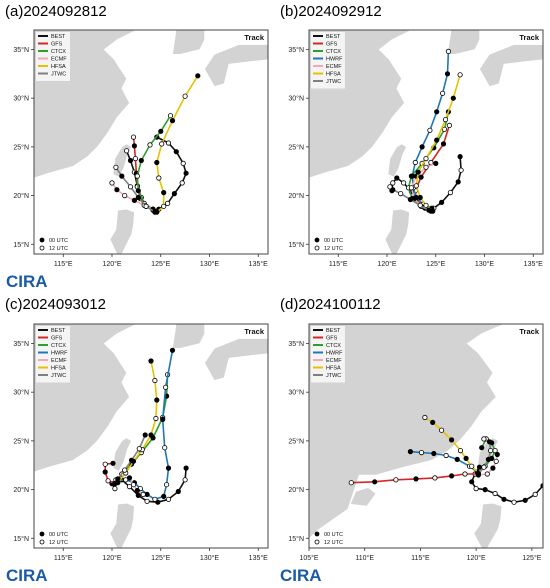 The height and width of the screenshot is (588, 550). Describe the element at coordinates (317, 240) in the screenshot. I see `legend-marker-filled` at that location.